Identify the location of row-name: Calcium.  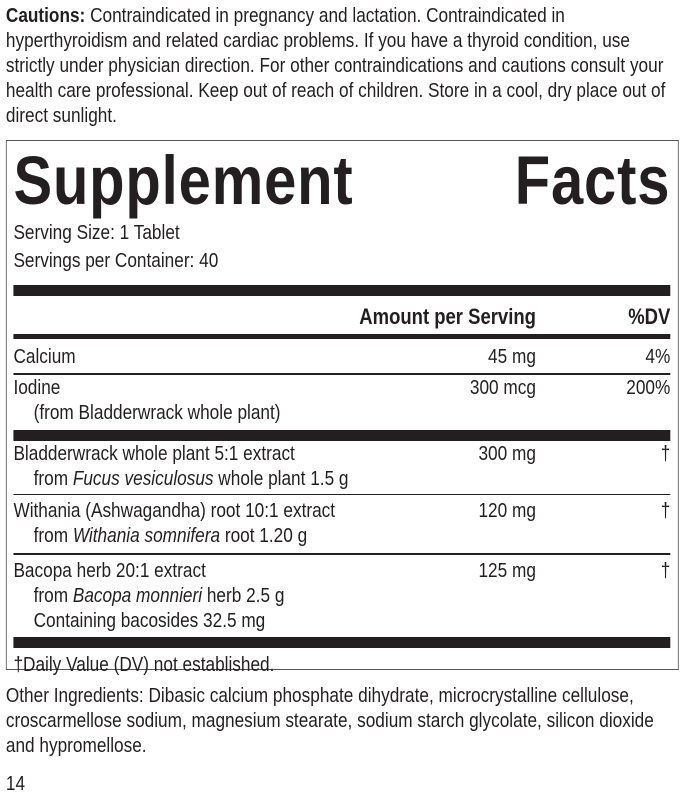
(44, 356).